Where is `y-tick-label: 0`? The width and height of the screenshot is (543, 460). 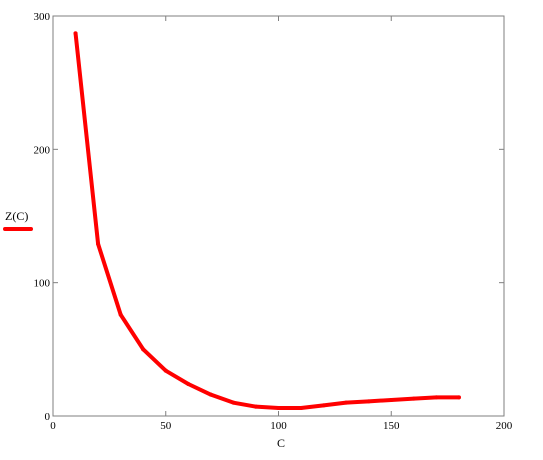 y-tick-label: 0 is located at coordinates (48, 417).